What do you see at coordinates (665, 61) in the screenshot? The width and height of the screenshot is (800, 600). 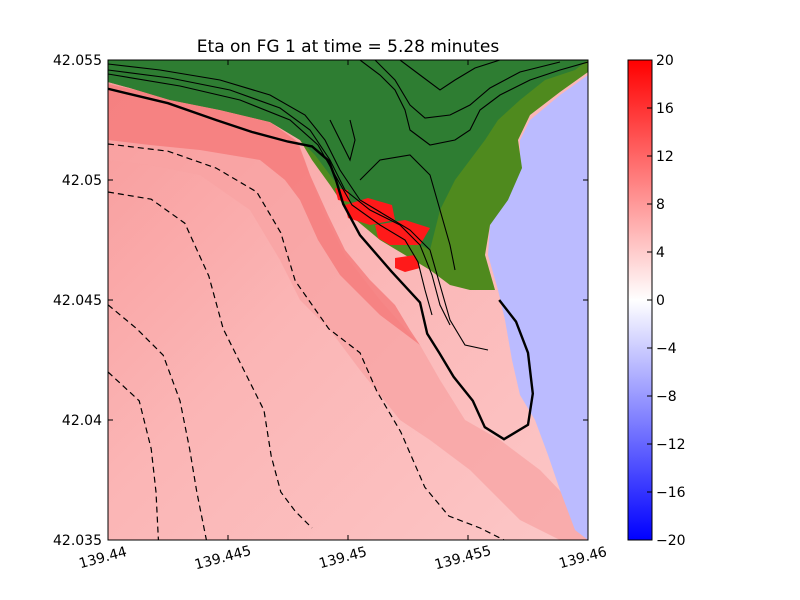 I see `colorbar-tick-label: 20` at bounding box center [665, 61].